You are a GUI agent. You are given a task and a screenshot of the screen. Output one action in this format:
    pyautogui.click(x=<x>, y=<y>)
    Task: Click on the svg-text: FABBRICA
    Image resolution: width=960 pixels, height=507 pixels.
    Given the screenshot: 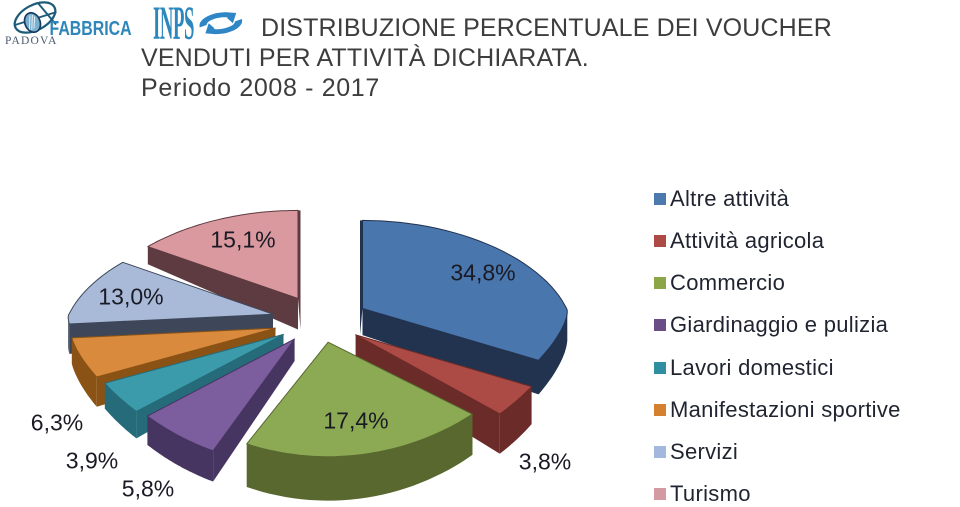 What is the action you would take?
    pyautogui.click(x=91, y=27)
    